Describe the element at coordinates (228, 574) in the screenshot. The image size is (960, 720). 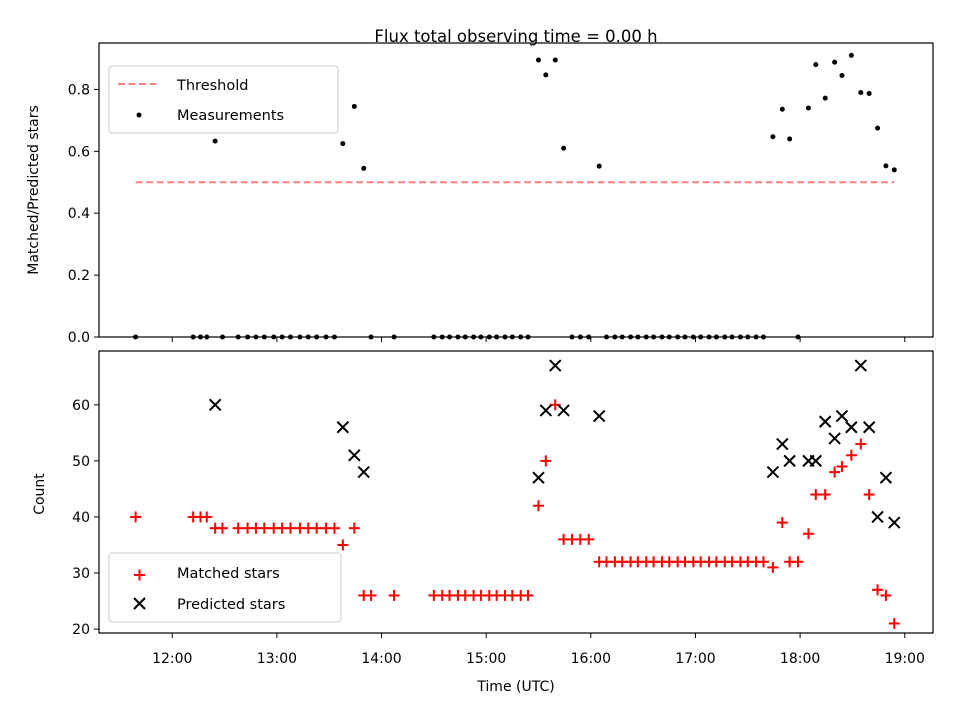
I see `matched-legend-label: Matched stars` at that location.